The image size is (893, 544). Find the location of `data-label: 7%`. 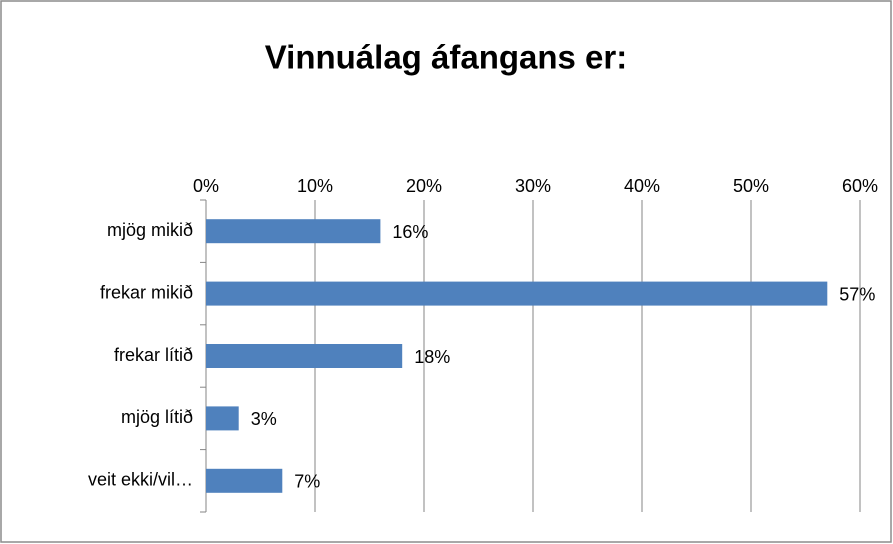

data-label: 7% is located at coordinates (307, 482).